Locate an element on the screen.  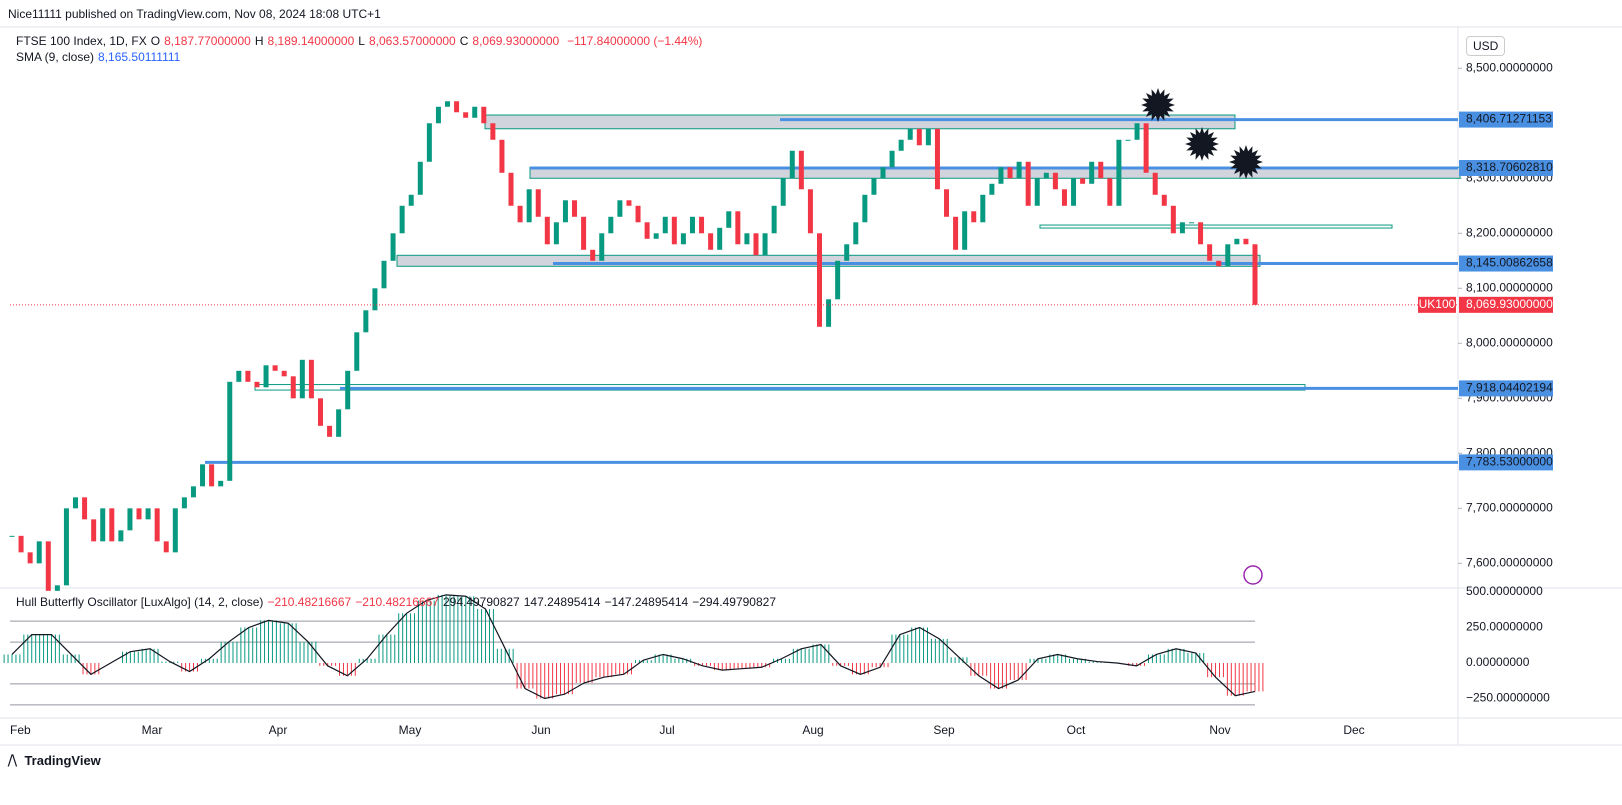
alert-icon is located at coordinates (1253, 575).